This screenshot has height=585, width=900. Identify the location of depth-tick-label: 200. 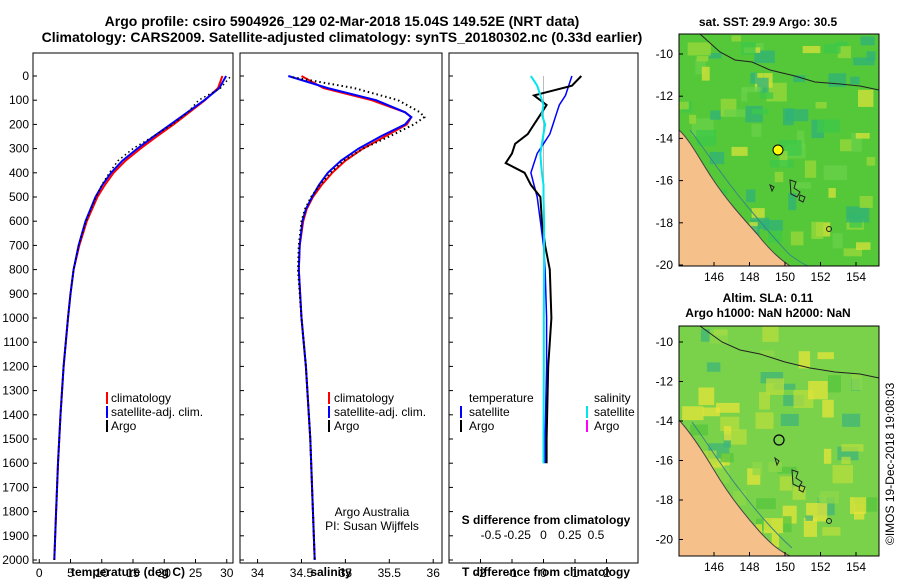
(19, 124).